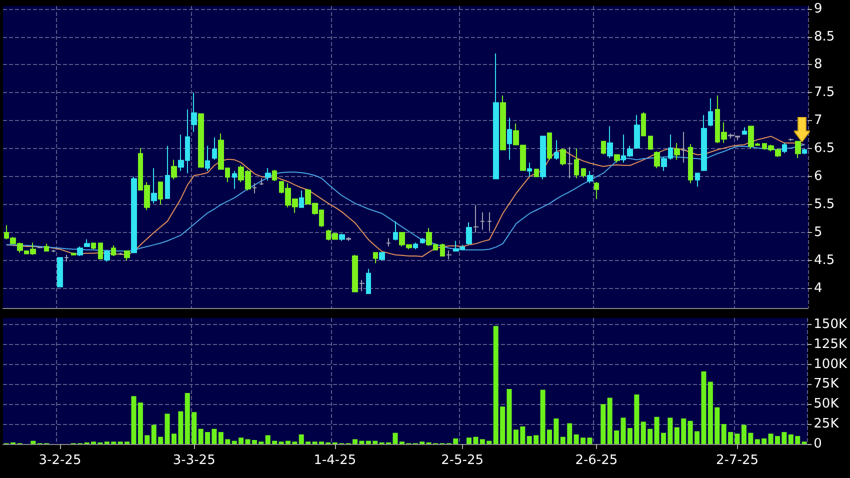  I want to click on y-tick-label: 125K, so click(831, 344).